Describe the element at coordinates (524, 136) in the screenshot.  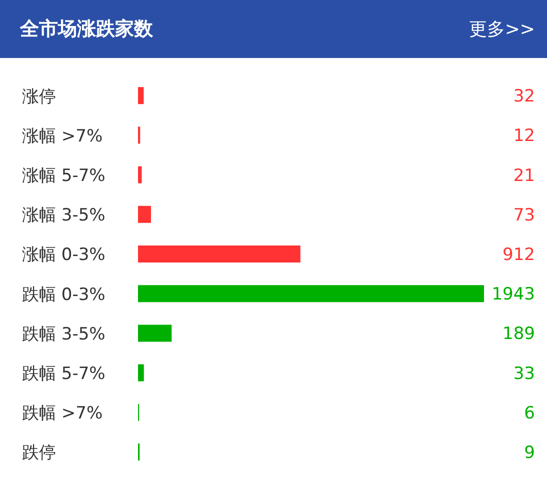
I see `data-label: 12` at that location.